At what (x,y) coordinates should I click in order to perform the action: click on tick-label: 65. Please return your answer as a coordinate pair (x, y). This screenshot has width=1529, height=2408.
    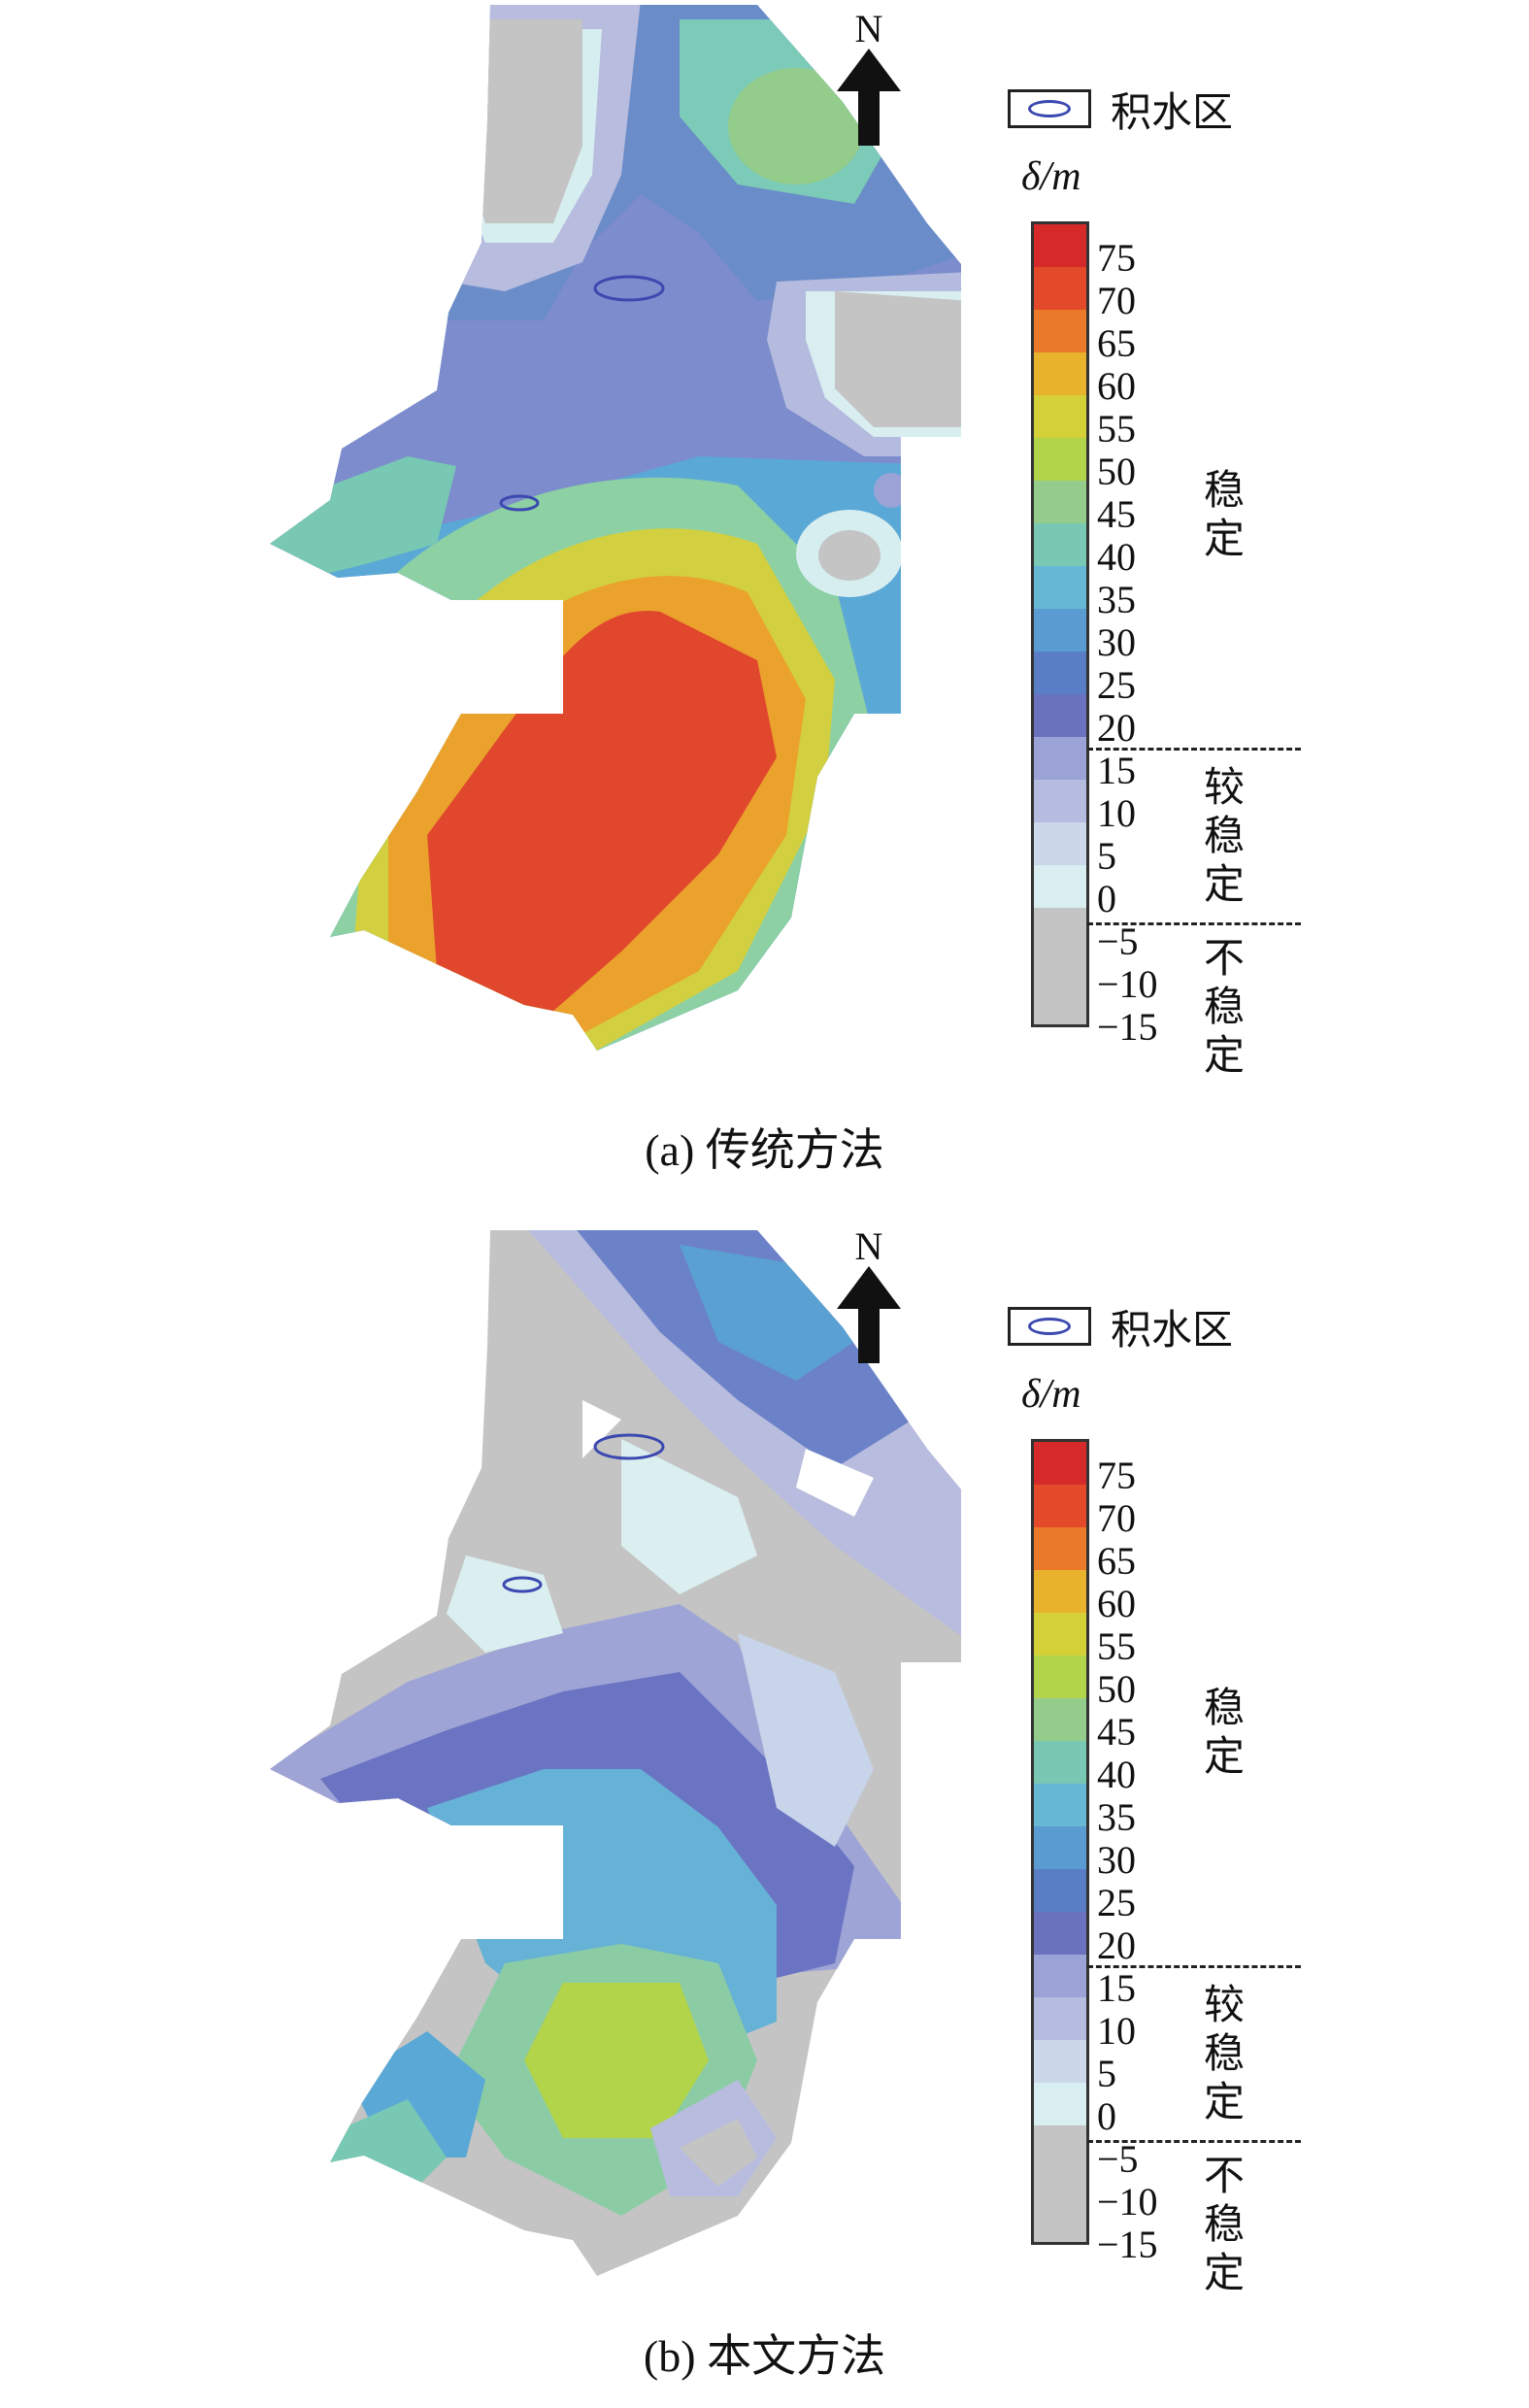
    Looking at the image, I should click on (1116, 1561).